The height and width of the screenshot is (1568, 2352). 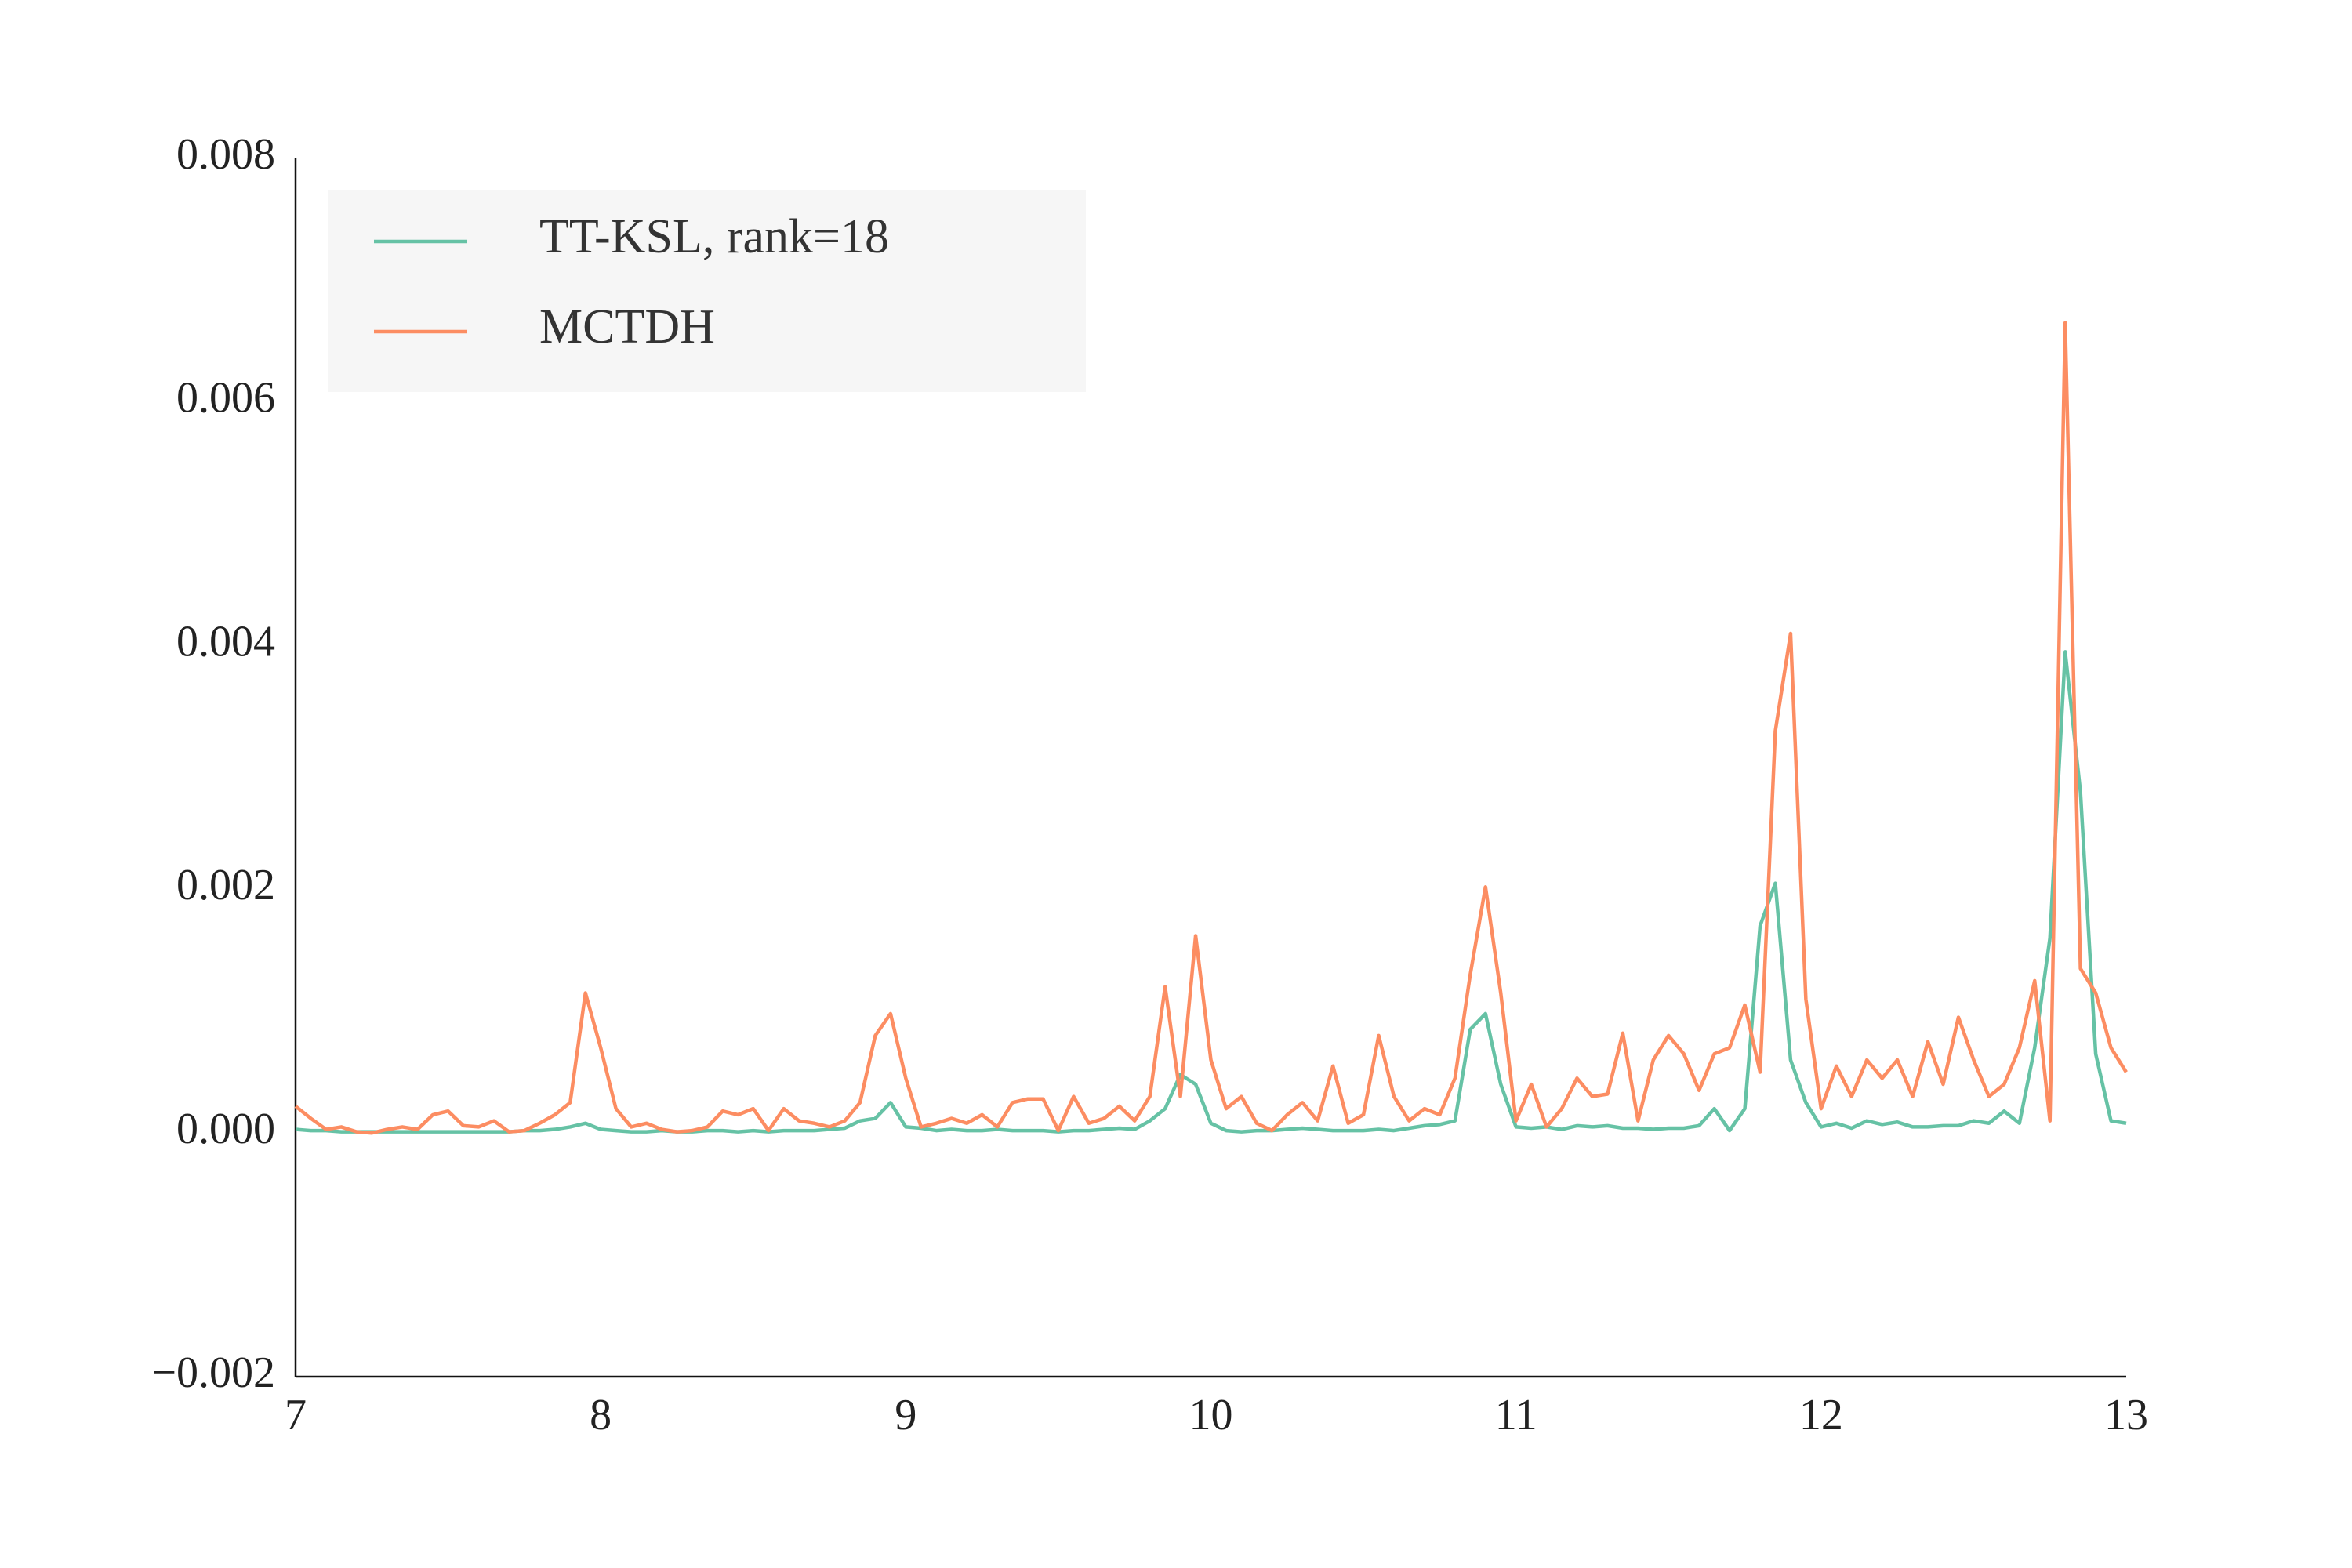 I want to click on x-tick-label: 9, so click(x=905, y=1415).